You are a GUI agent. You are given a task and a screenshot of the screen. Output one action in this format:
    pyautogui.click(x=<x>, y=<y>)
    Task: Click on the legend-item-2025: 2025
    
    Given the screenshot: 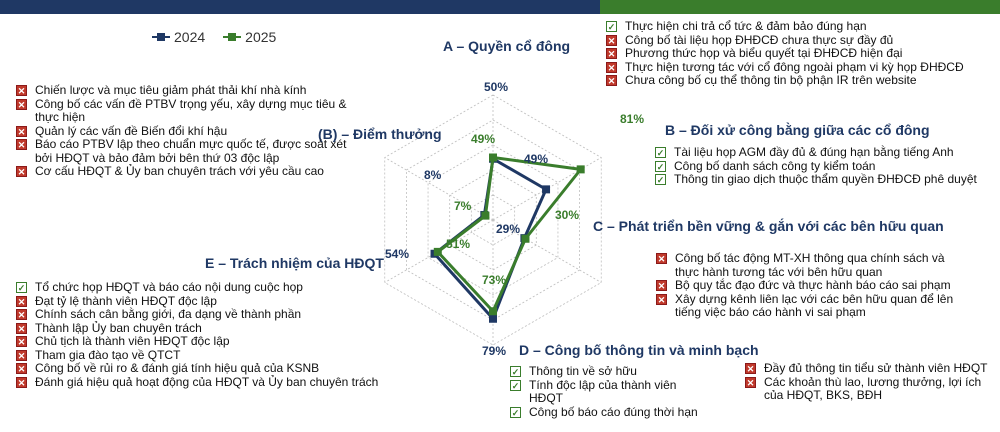 What is the action you would take?
    pyautogui.click(x=249, y=37)
    